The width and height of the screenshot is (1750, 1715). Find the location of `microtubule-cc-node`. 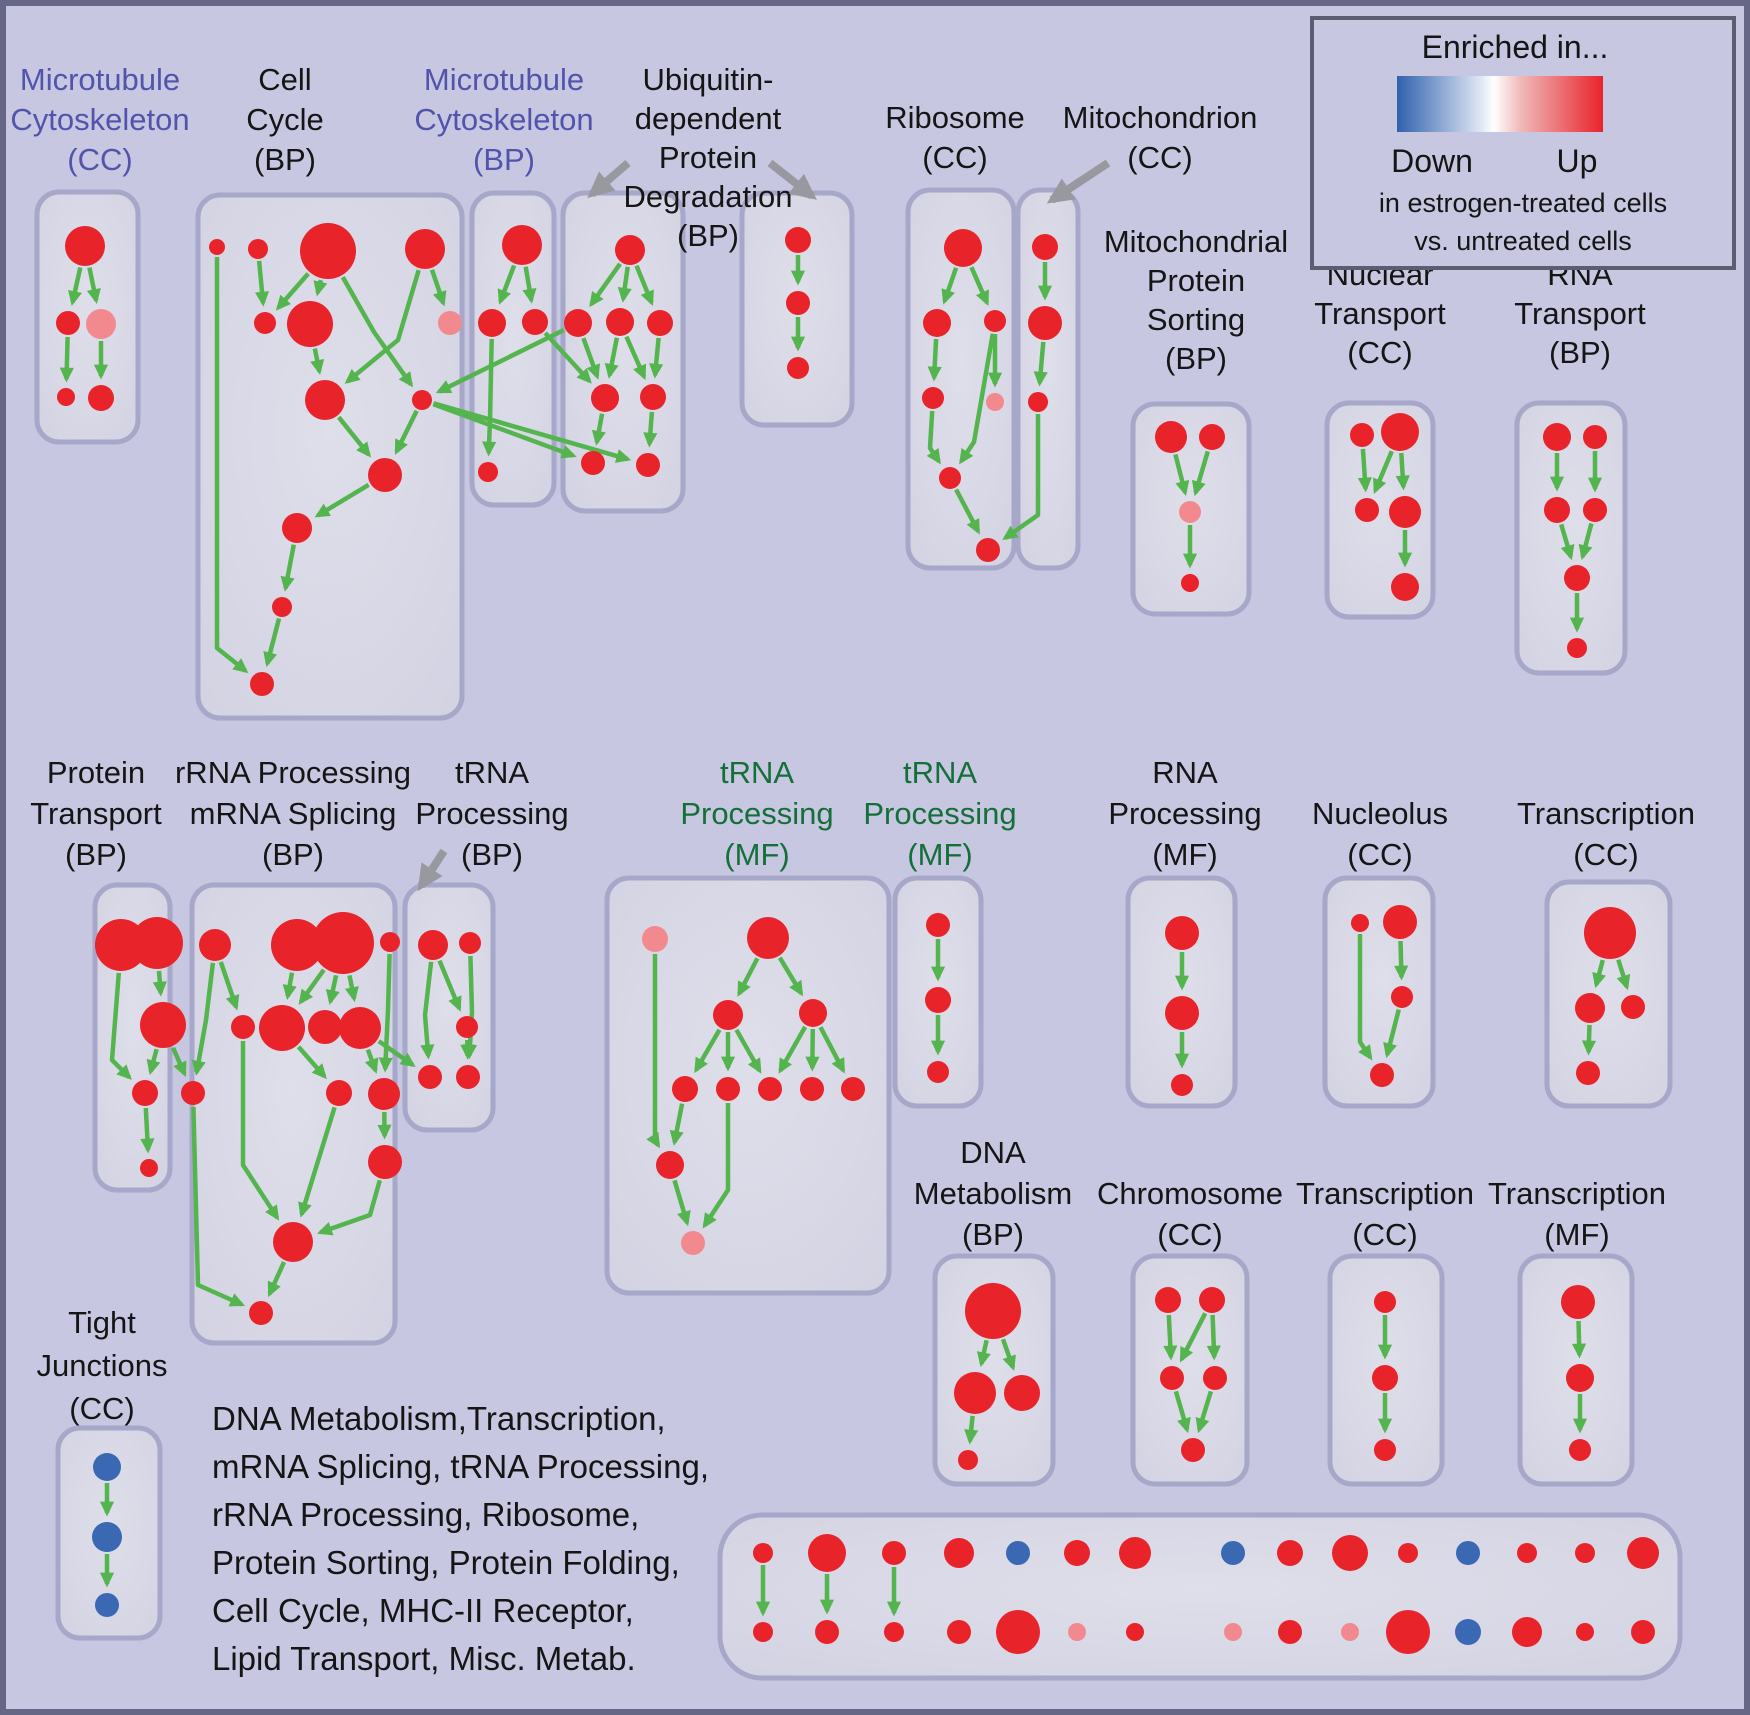

microtubule-cc-node is located at coordinates (101, 324).